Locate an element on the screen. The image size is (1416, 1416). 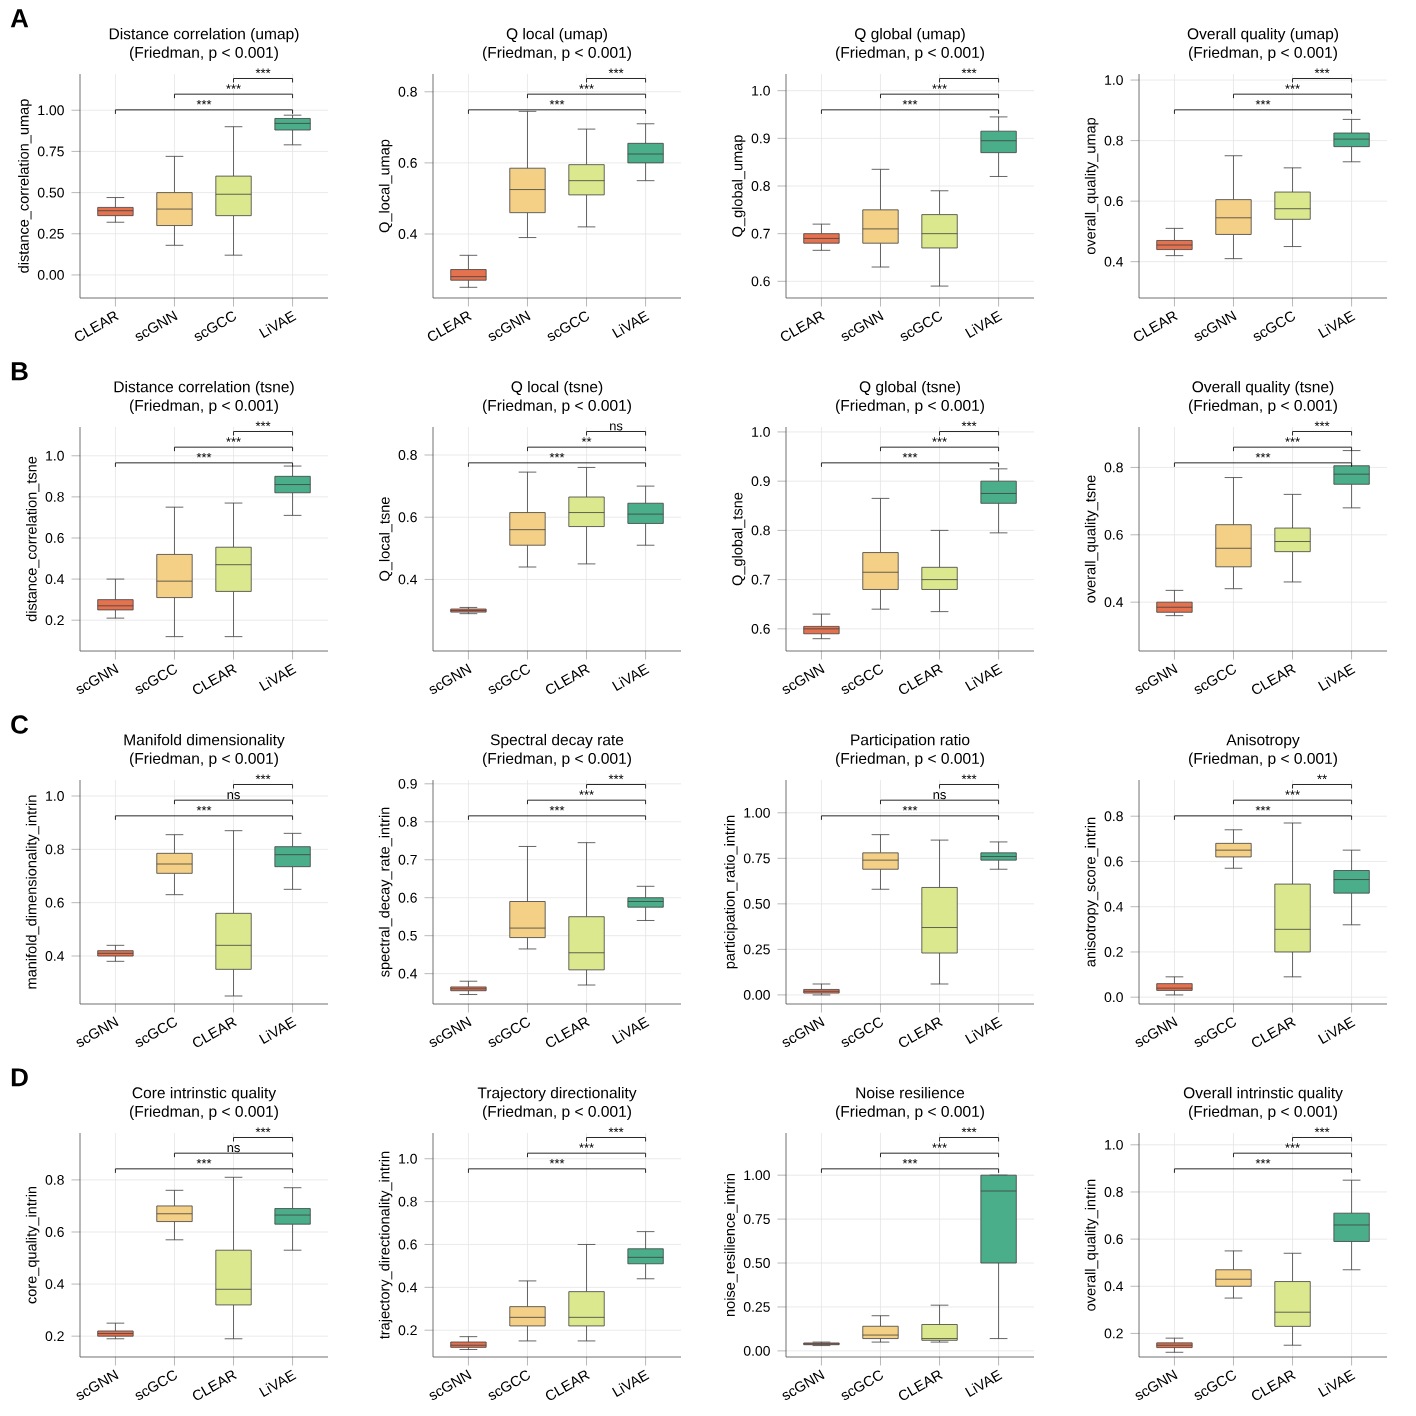
text: A is located at coordinates (19, 18).